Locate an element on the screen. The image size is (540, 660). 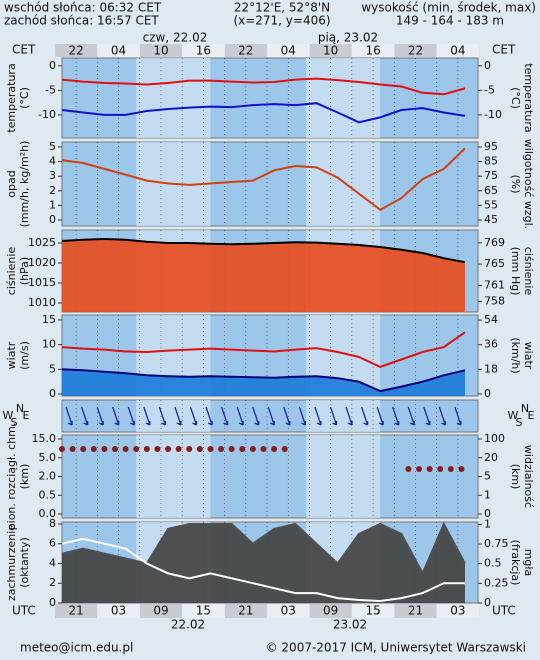
top-hour: 16 is located at coordinates (203, 51).